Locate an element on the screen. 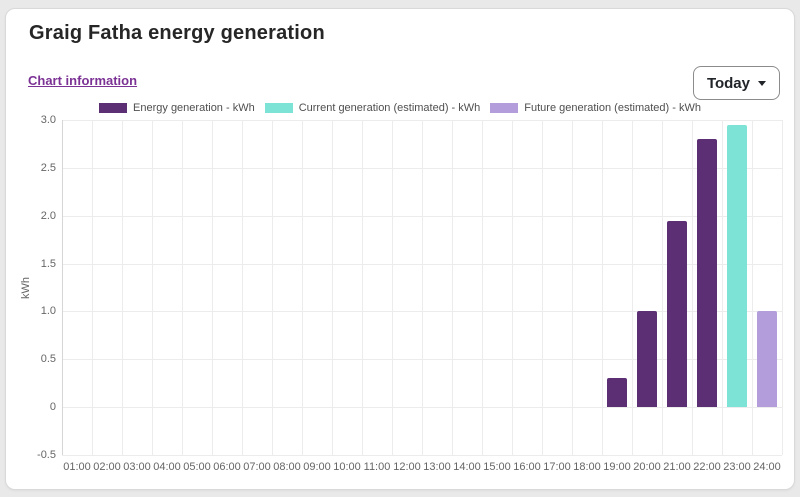  x-tick-label: 07:00 is located at coordinates (257, 467).